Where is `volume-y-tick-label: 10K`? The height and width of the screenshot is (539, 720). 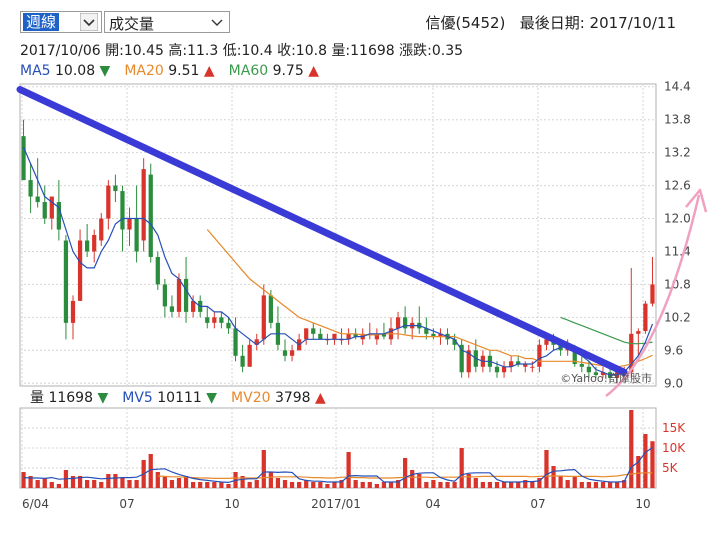 volume-y-tick-label: 10K is located at coordinates (674, 448).